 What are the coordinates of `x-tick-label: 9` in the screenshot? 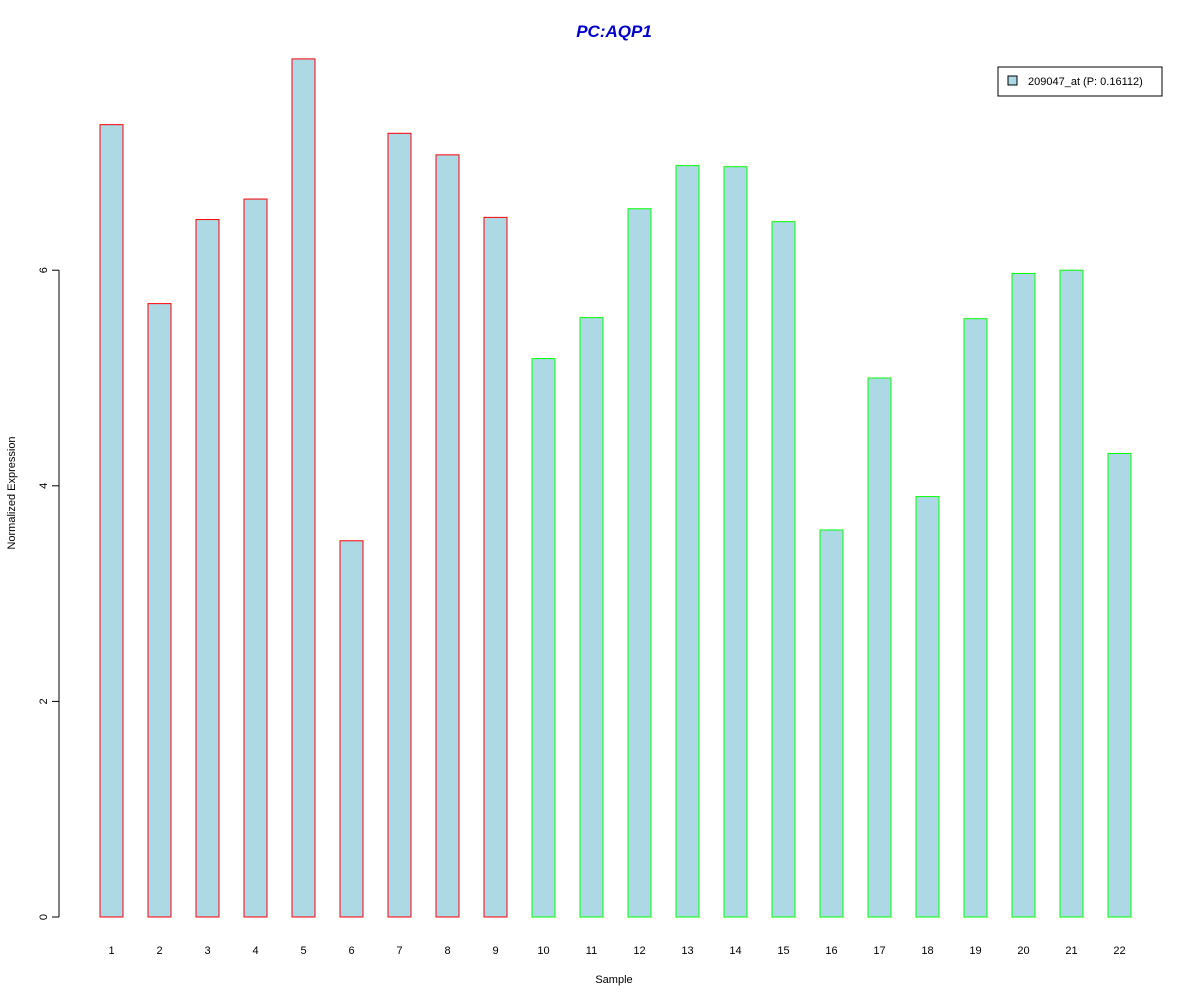 It's located at (495, 951).